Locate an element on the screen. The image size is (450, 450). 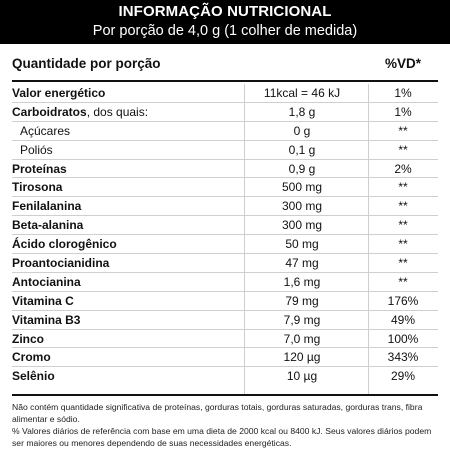
nutrient-label: Zinco is located at coordinates (28, 338).